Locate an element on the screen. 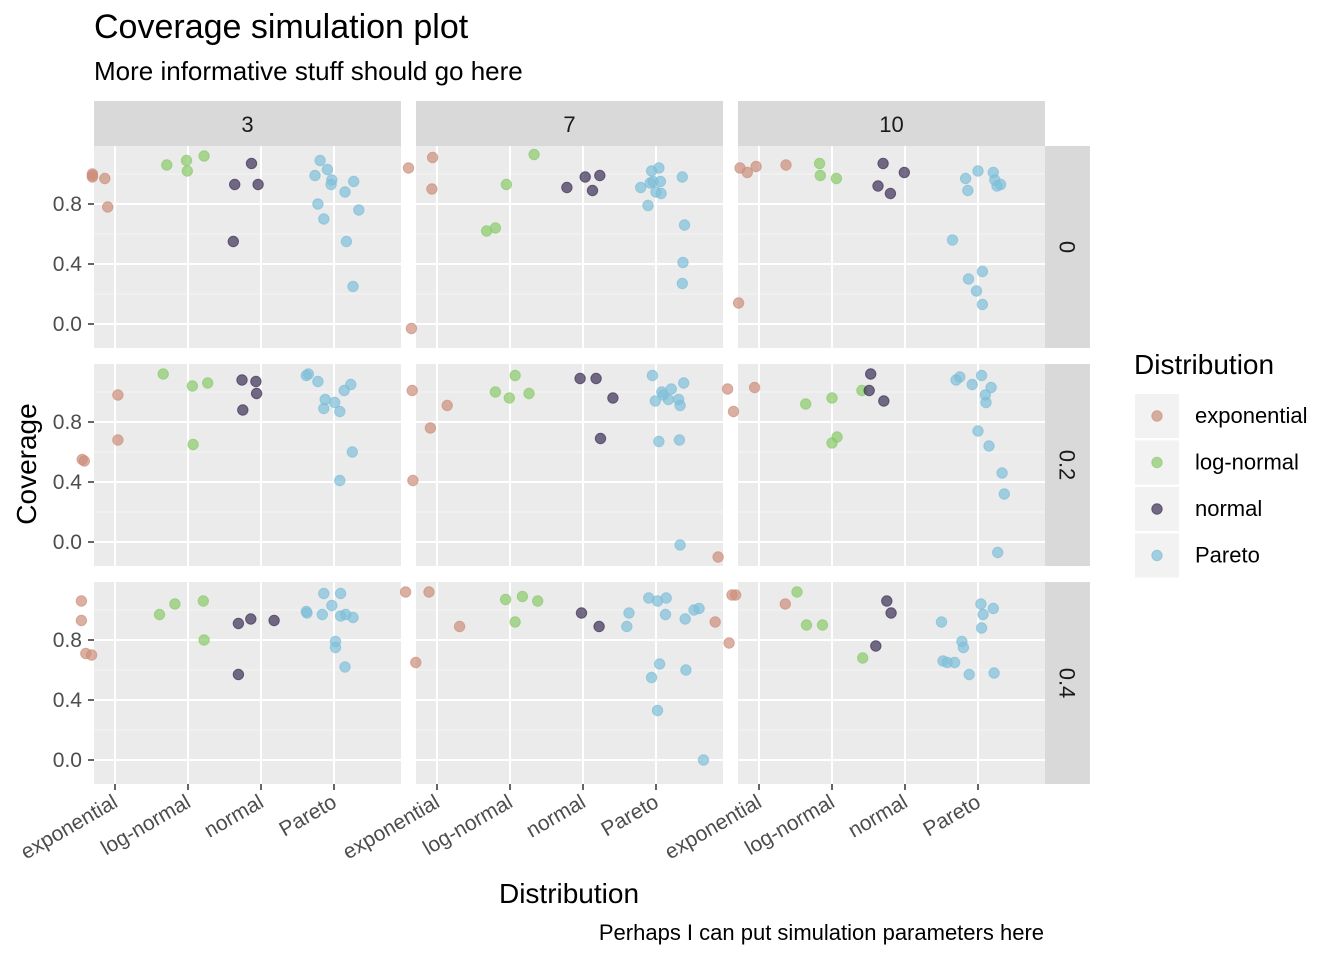  facet-row-label: 0.2 is located at coordinates (1067, 465).